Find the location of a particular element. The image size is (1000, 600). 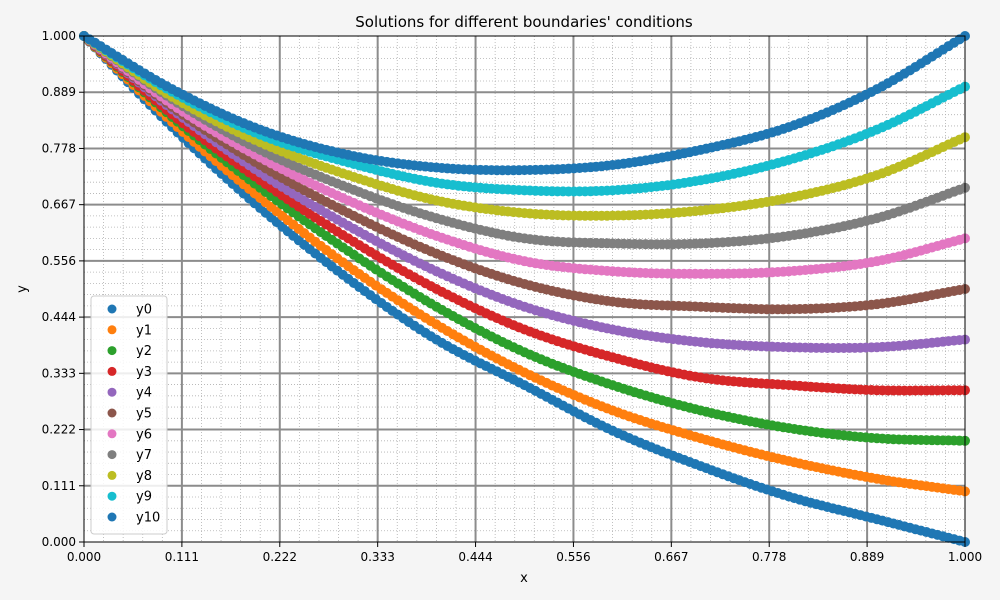

legend-marker-y10 is located at coordinates (112, 517).